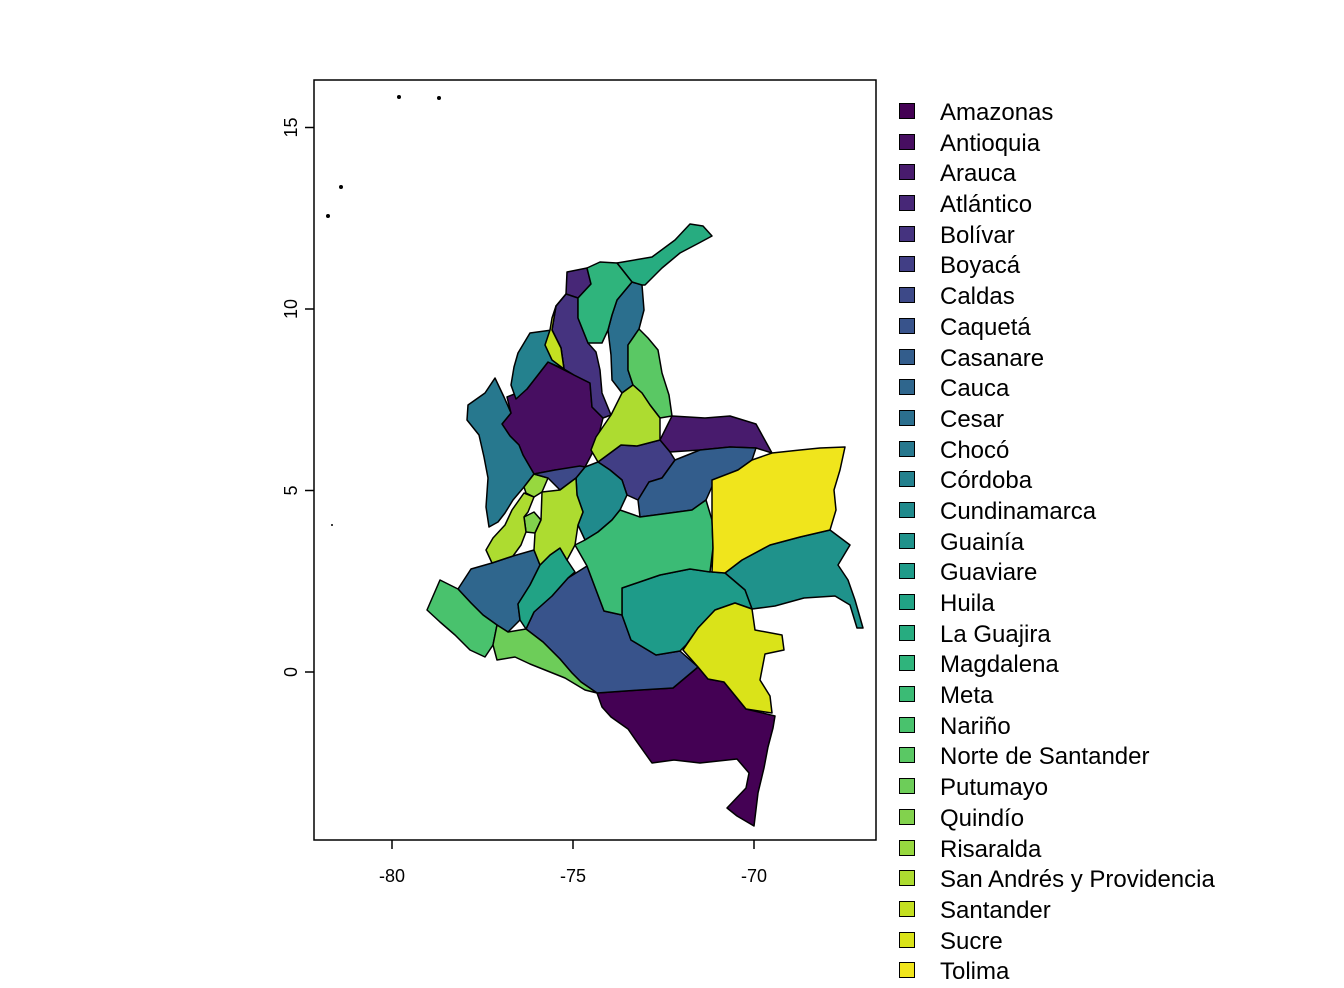 The width and height of the screenshot is (1344, 988). I want to click on legend-label: Chocó, so click(975, 450).